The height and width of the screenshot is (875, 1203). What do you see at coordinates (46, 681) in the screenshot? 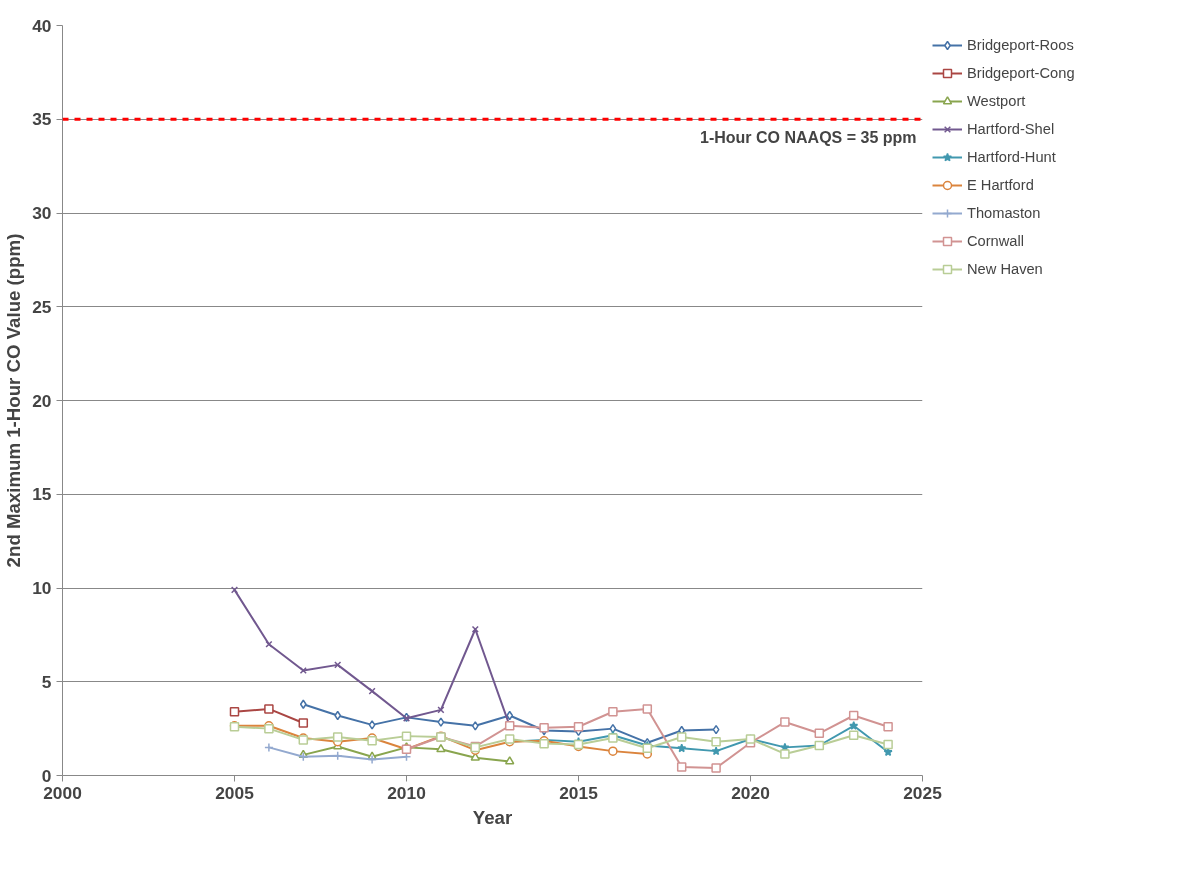
I see `y-tick-label: 5` at bounding box center [46, 681].